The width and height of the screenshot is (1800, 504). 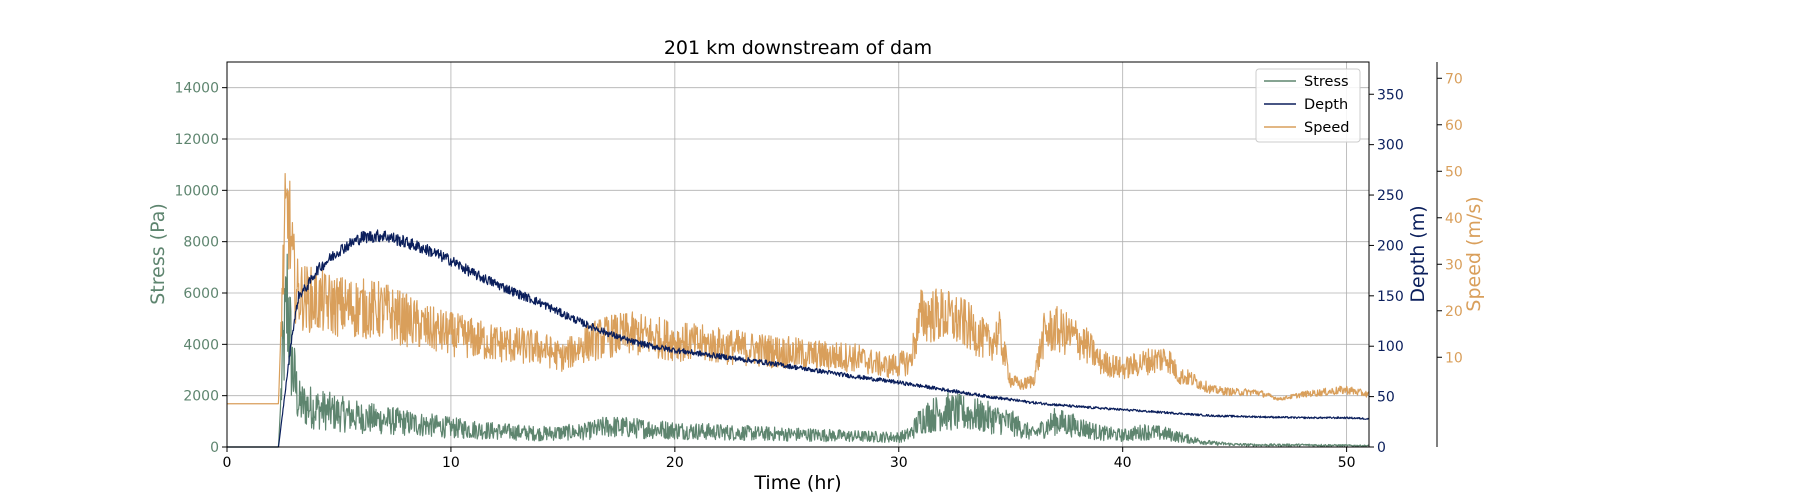 I want to click on legend-label-speed: Speed, so click(x=1326, y=128).